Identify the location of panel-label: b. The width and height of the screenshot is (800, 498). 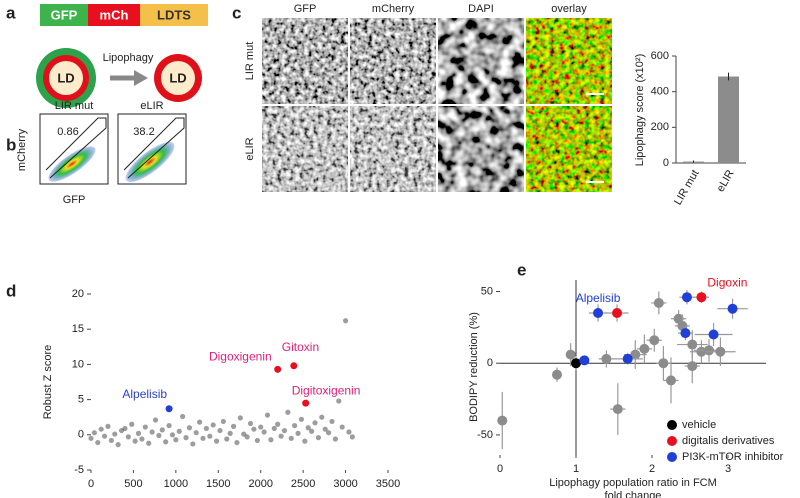
(11, 144).